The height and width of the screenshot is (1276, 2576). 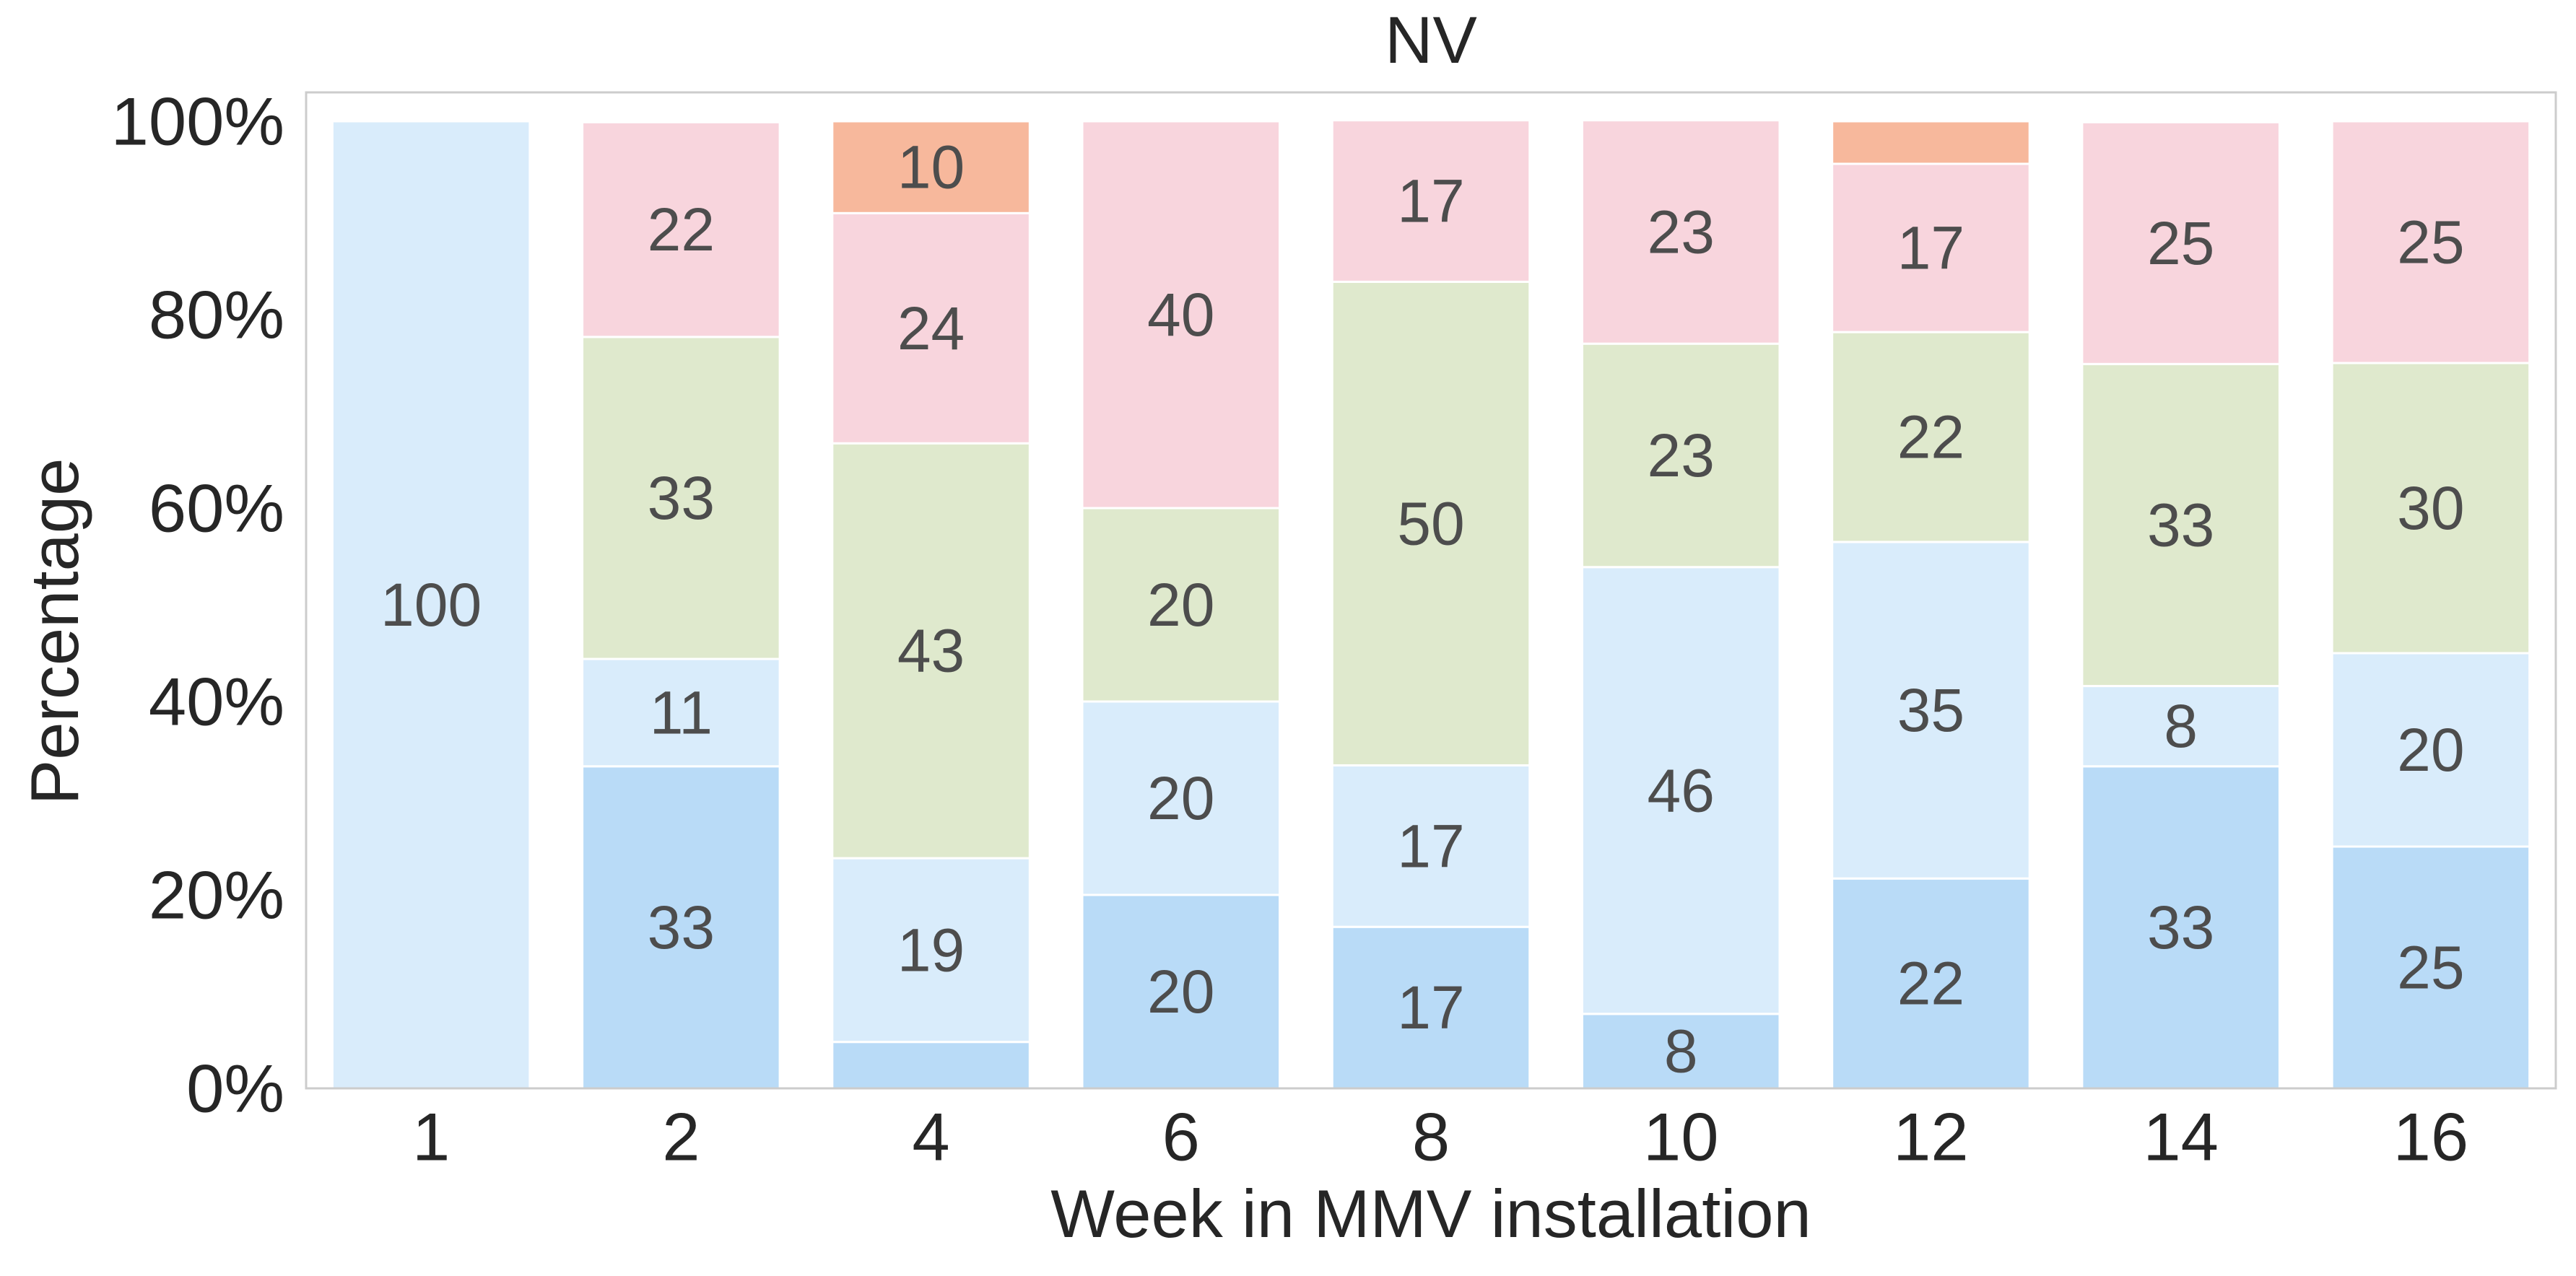 I want to click on segment-label-week-6-series-3: 20, so click(x=1180, y=605).